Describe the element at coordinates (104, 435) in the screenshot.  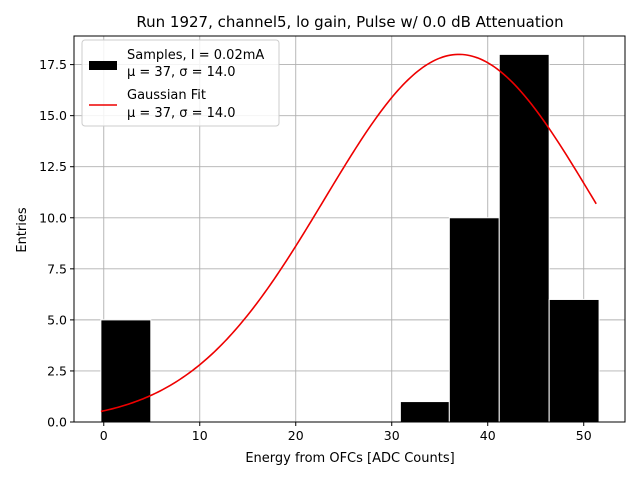
I see `x-tick-label: 0` at that location.